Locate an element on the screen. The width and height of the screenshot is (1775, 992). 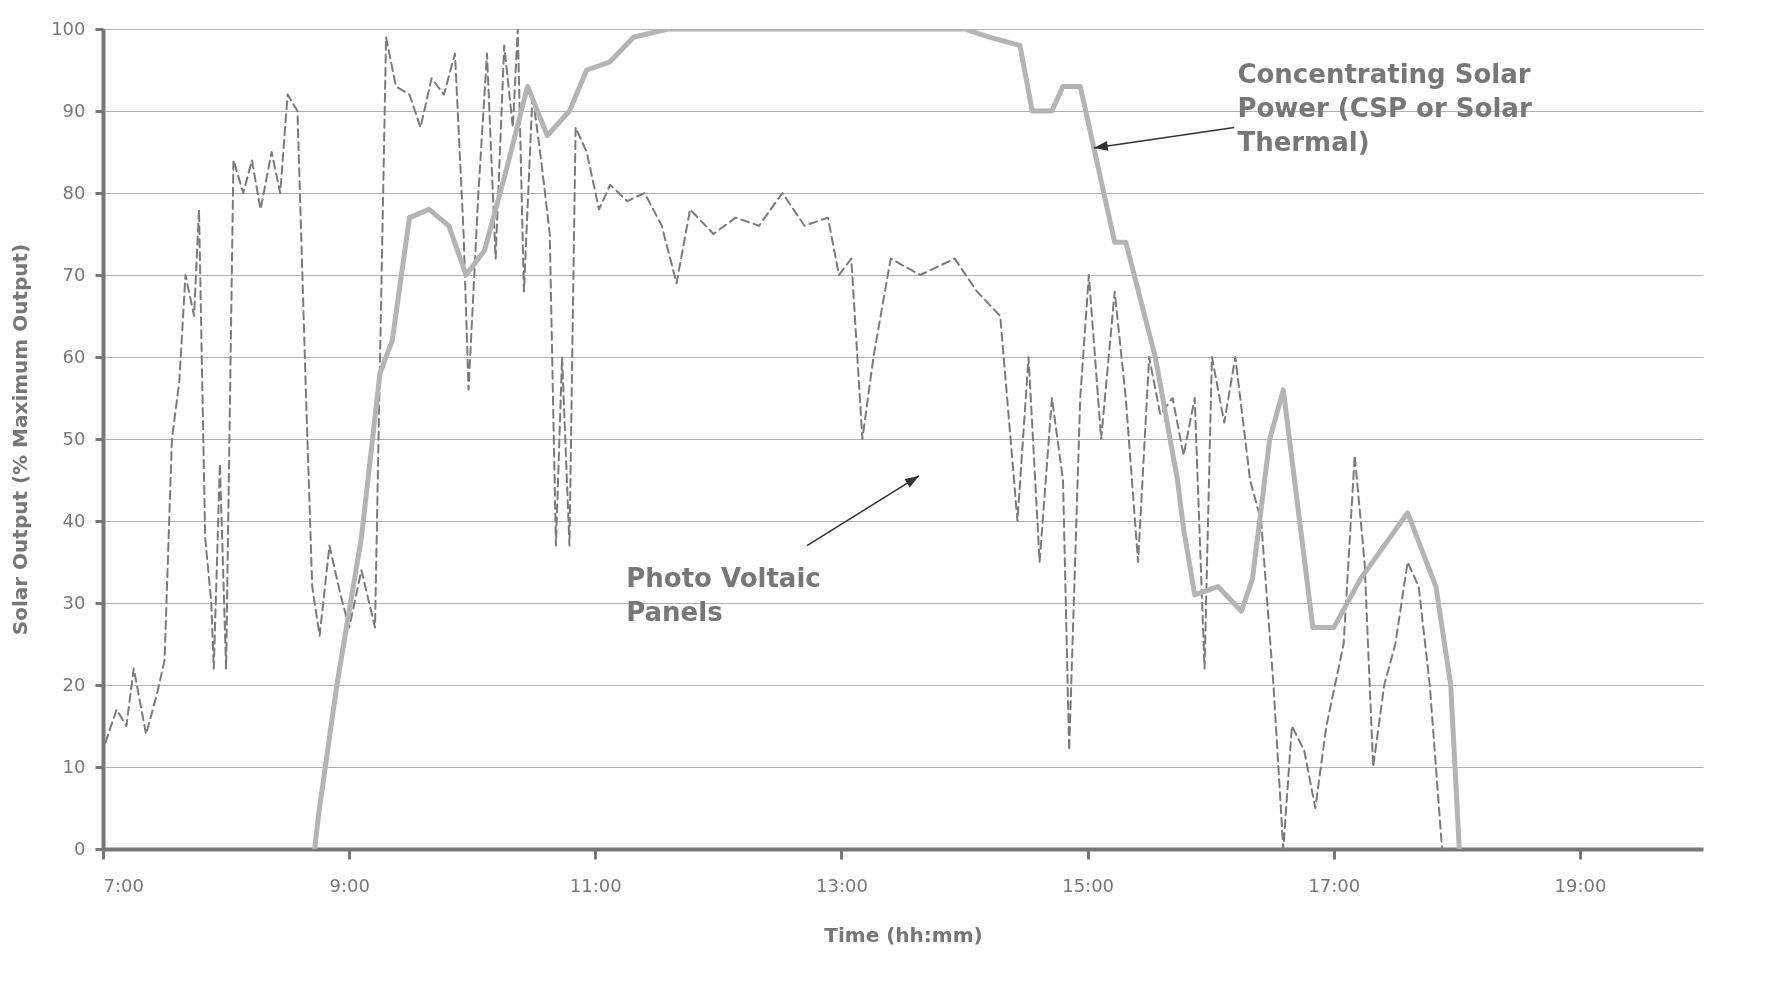
x-tick-label: 17:00 is located at coordinates (1334, 885).